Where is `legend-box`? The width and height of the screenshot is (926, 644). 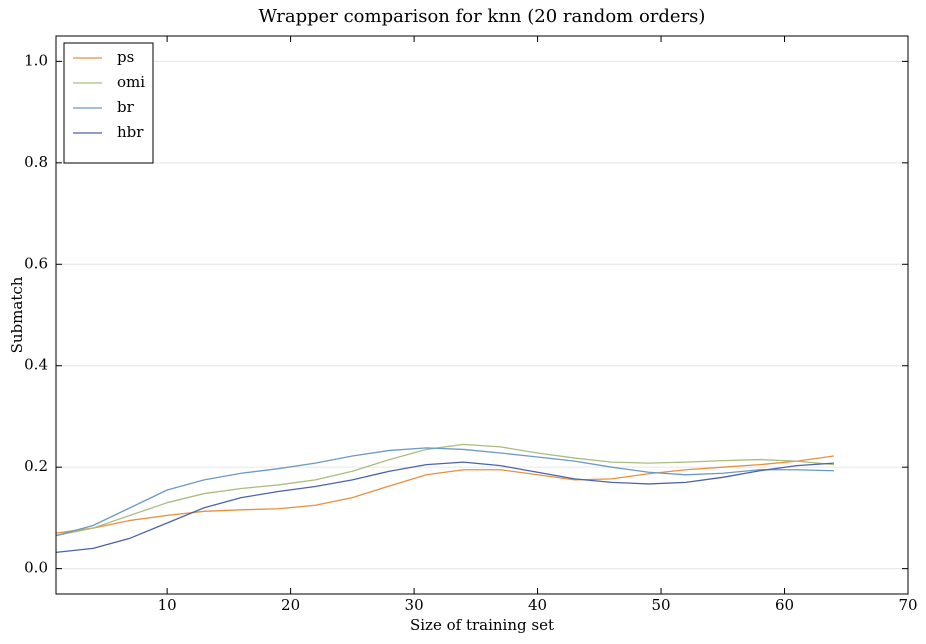
legend-box is located at coordinates (108, 103).